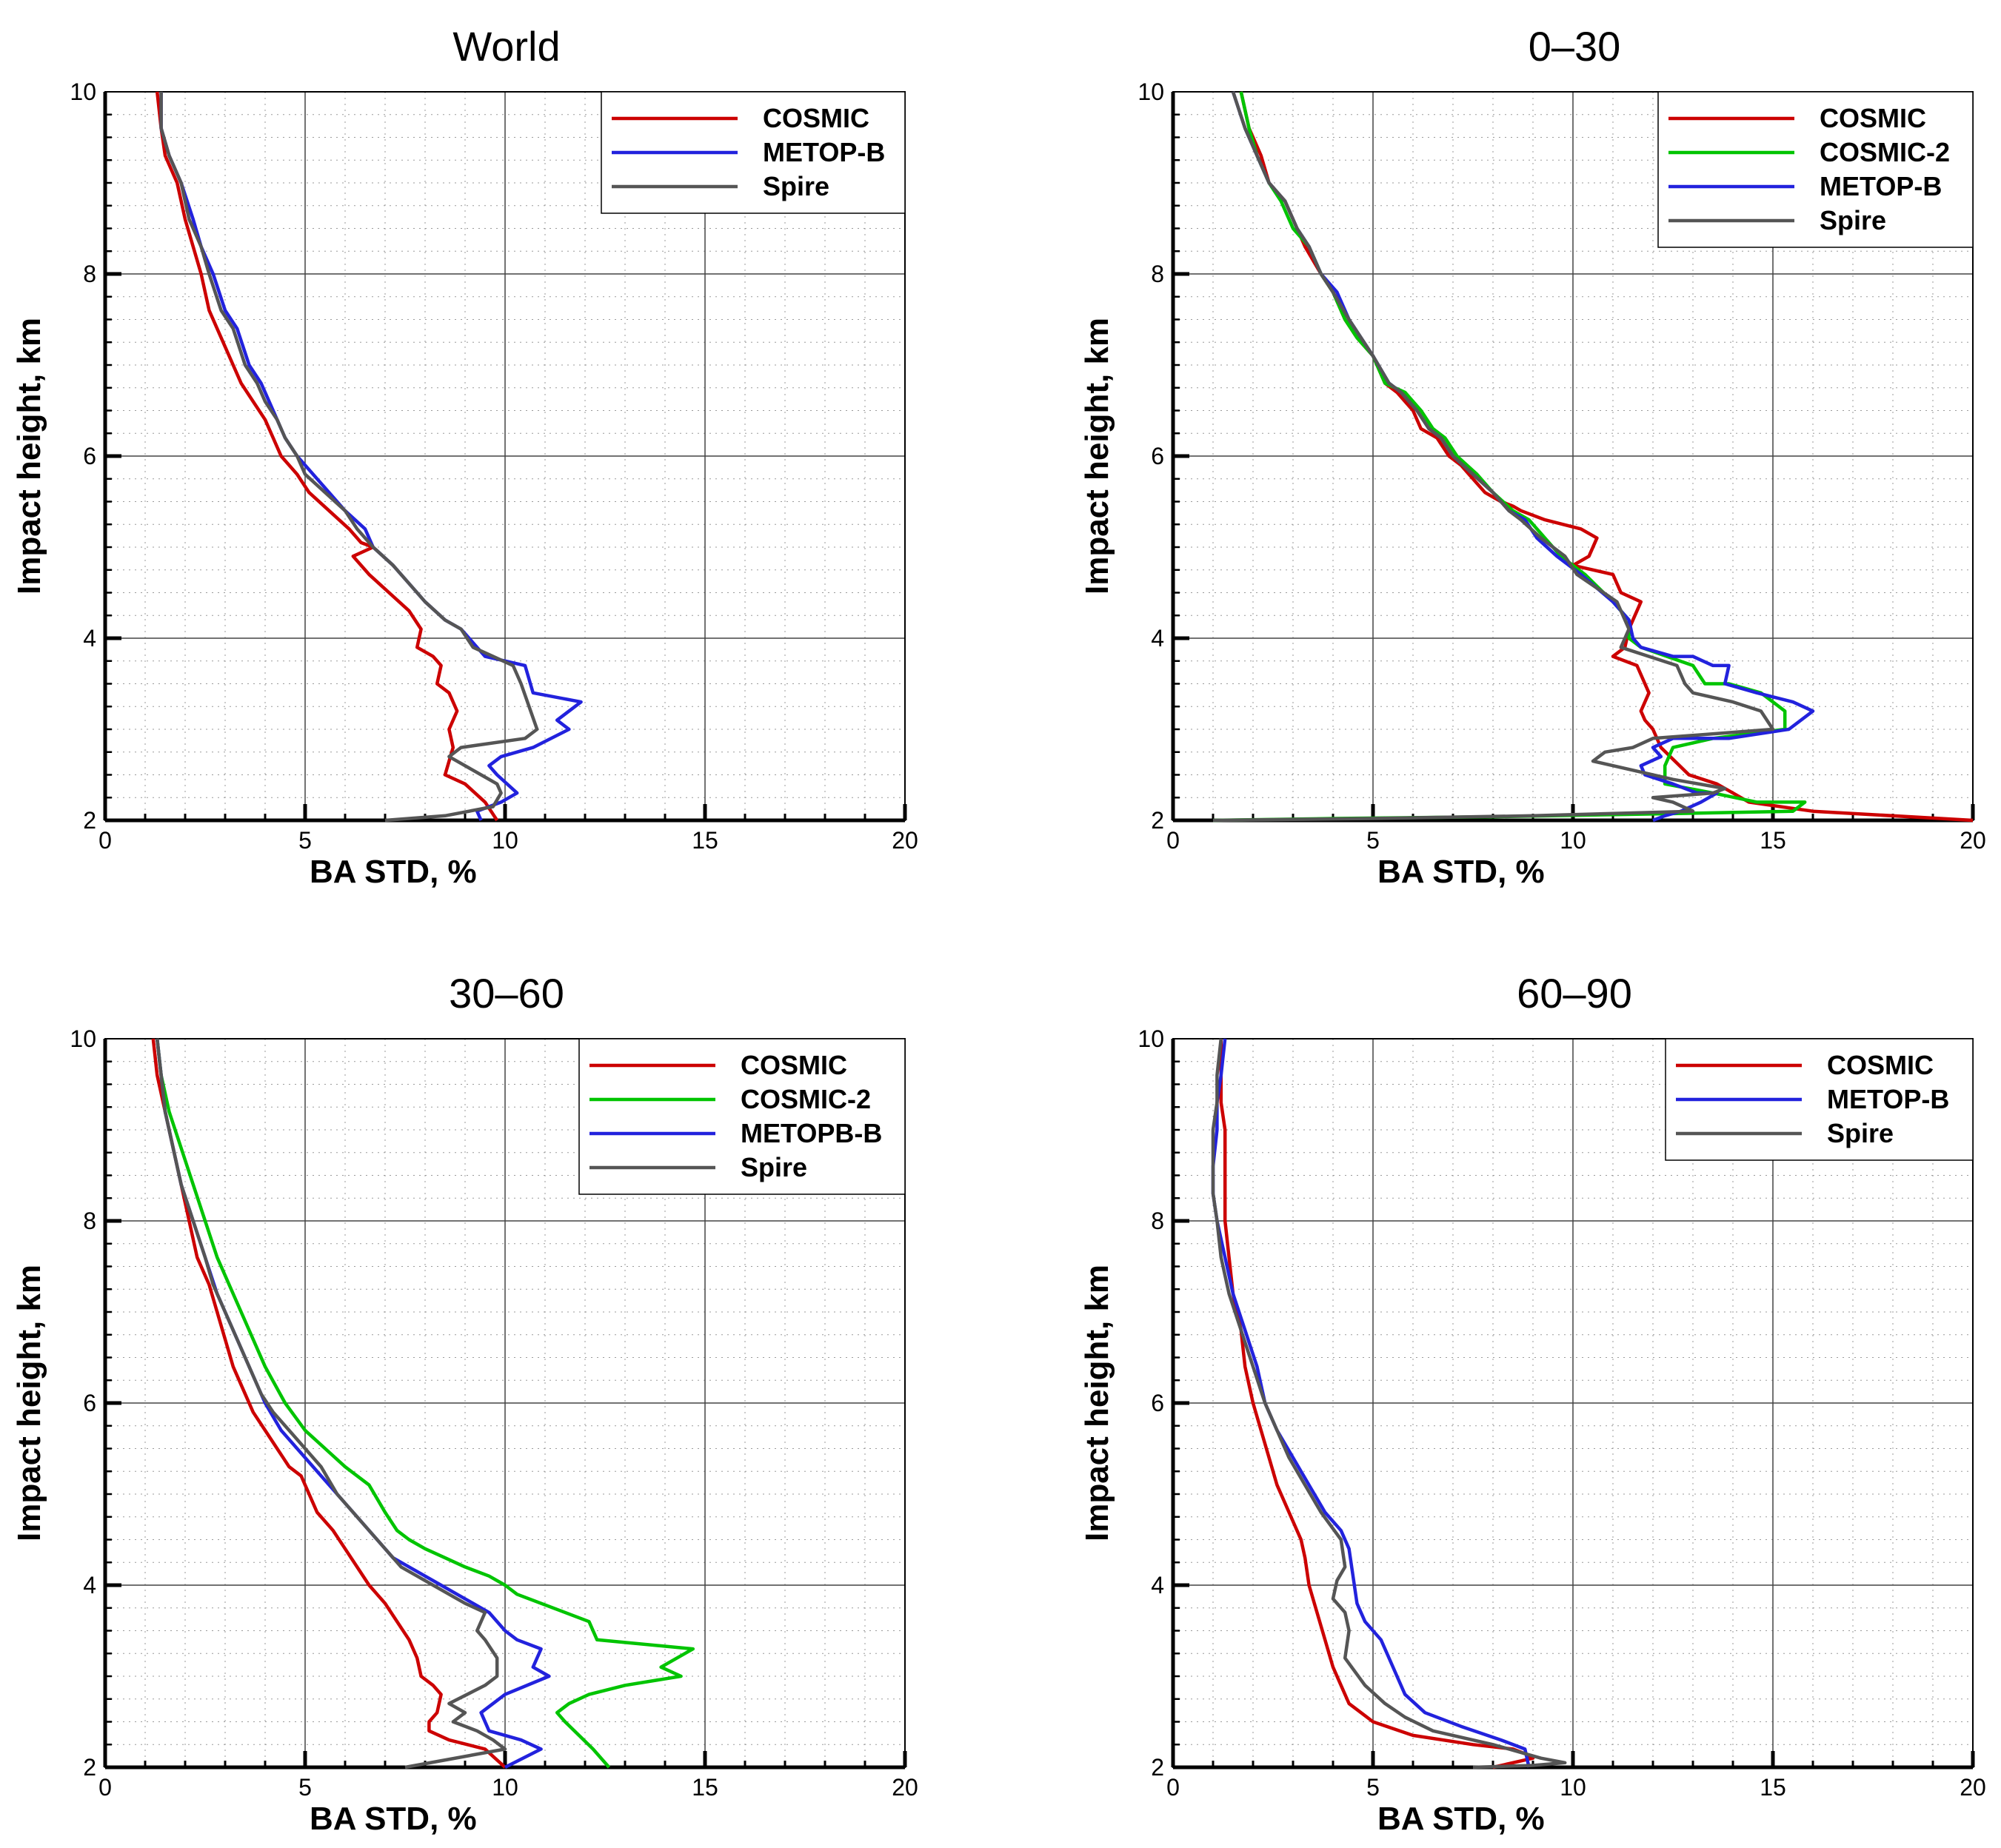  What do you see at coordinates (1575, 47) in the screenshot?
I see `chart-title: 0–30` at bounding box center [1575, 47].